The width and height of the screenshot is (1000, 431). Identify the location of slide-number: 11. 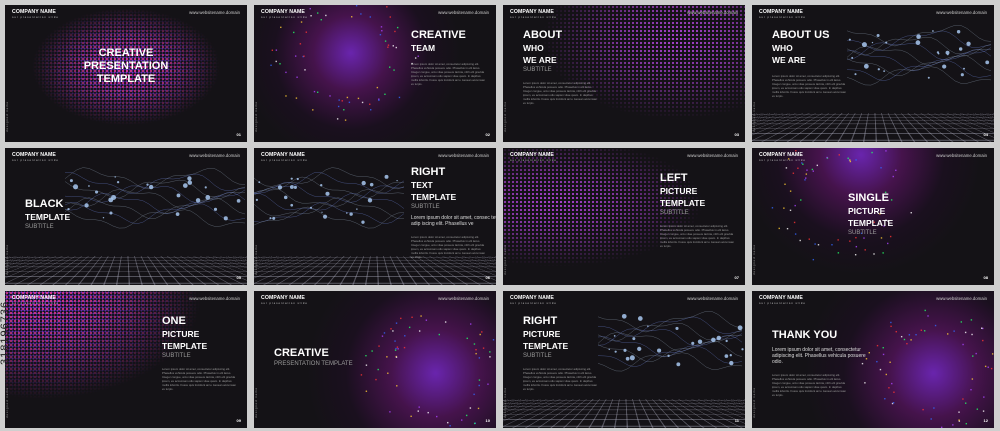
(736, 420).